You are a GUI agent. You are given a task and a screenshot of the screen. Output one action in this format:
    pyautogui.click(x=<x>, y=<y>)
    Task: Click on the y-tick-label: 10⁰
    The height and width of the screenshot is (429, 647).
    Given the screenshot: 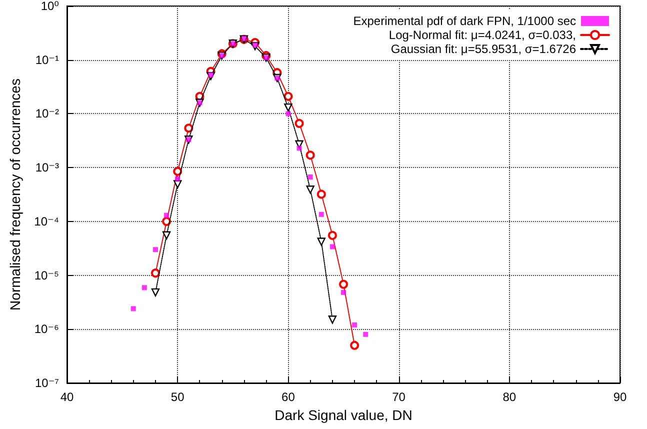 What is the action you would take?
    pyautogui.click(x=50, y=6)
    